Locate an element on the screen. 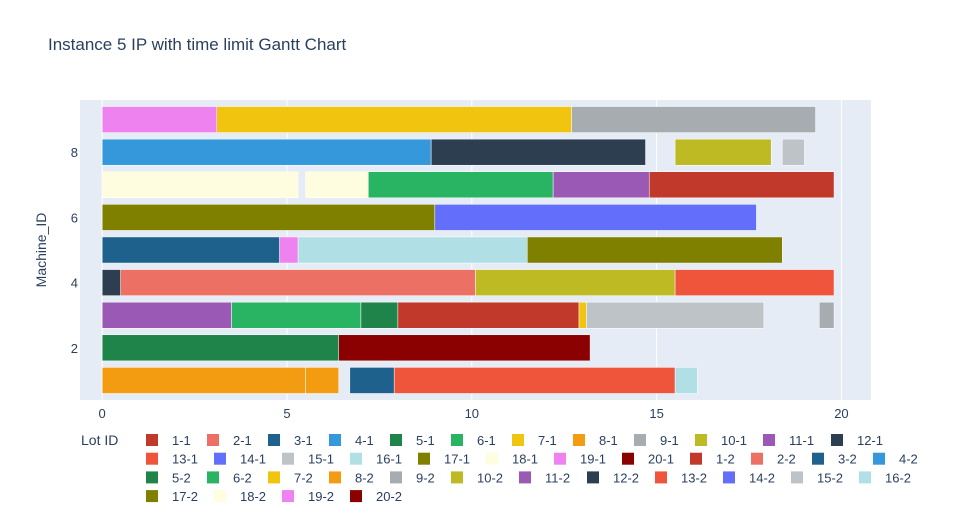 The width and height of the screenshot is (971, 530). legend-label: 5-2 is located at coordinates (181, 477).